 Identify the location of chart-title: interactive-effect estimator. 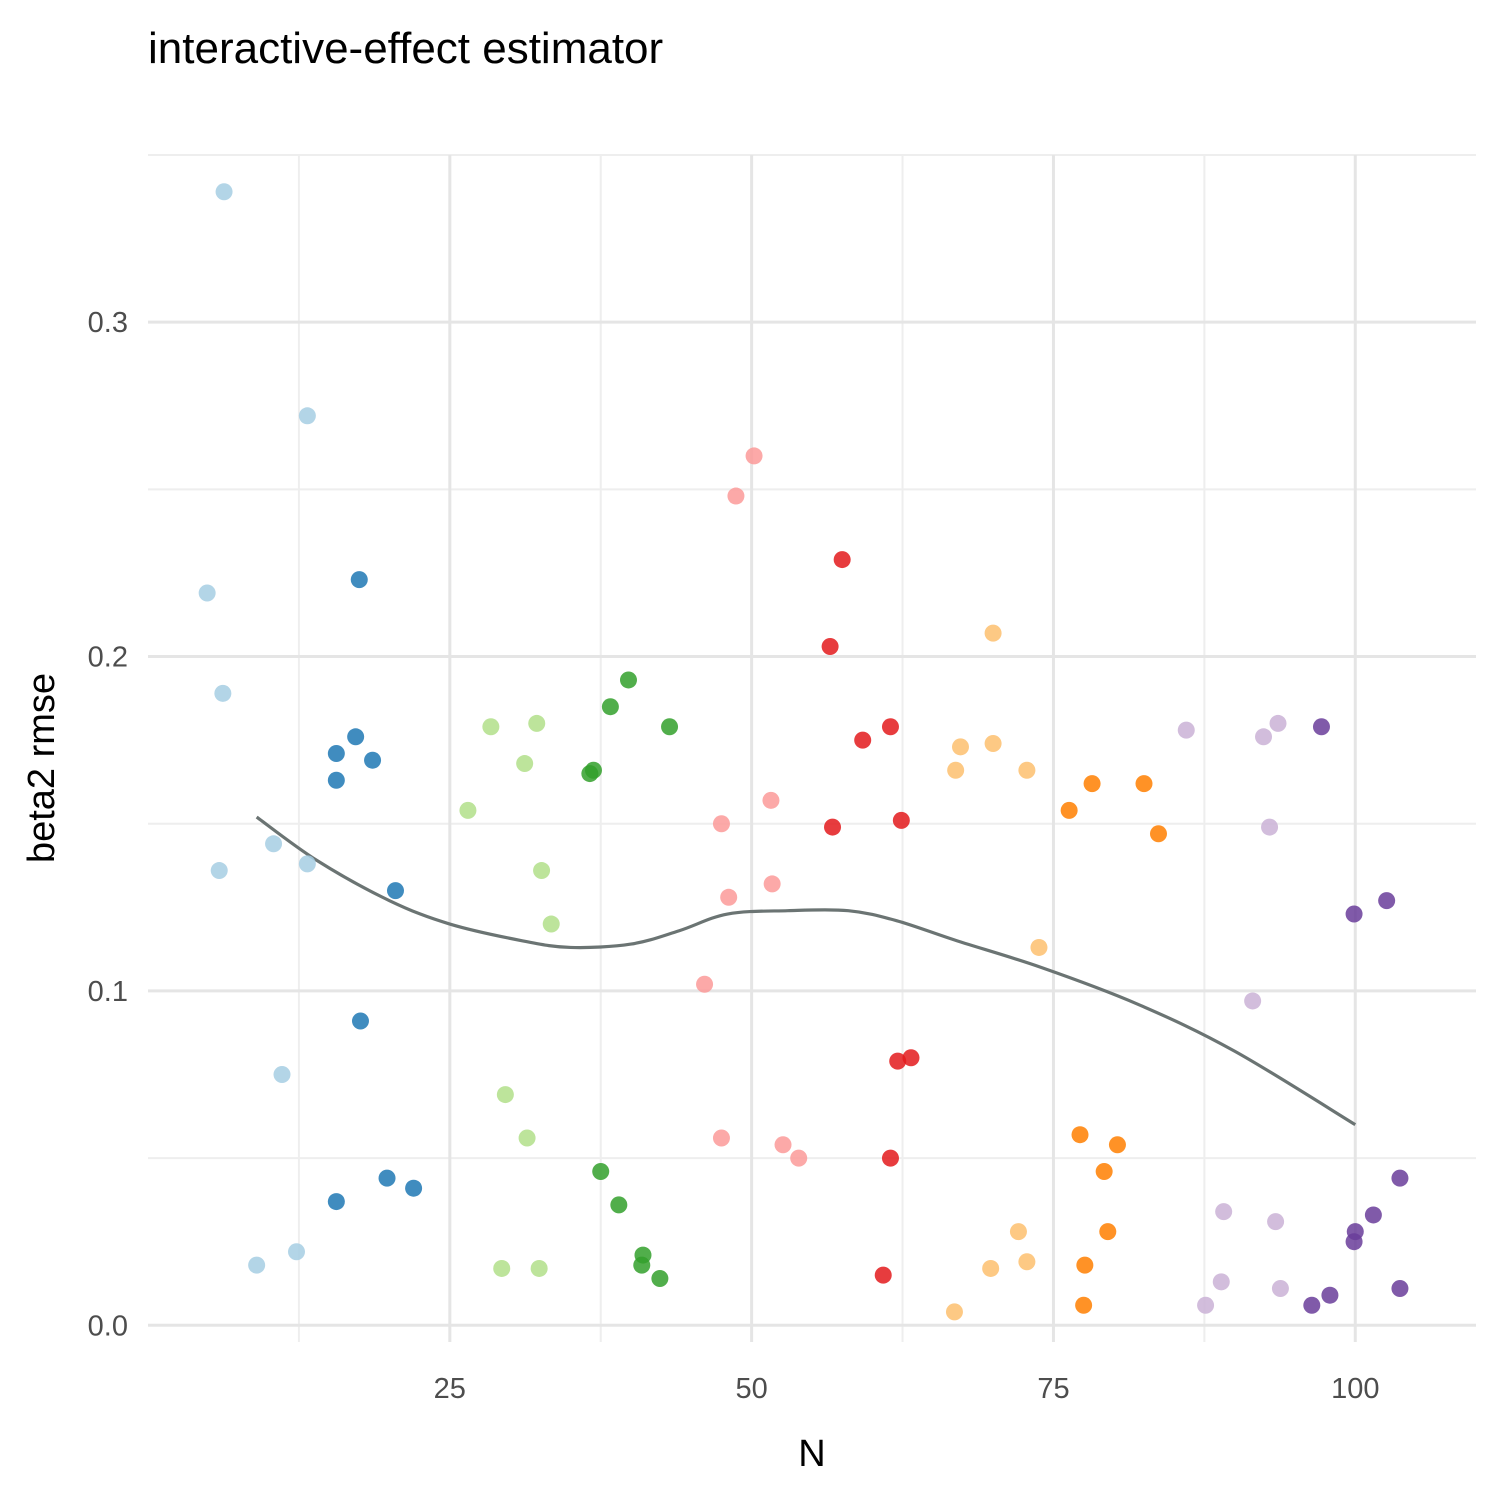
(405, 48).